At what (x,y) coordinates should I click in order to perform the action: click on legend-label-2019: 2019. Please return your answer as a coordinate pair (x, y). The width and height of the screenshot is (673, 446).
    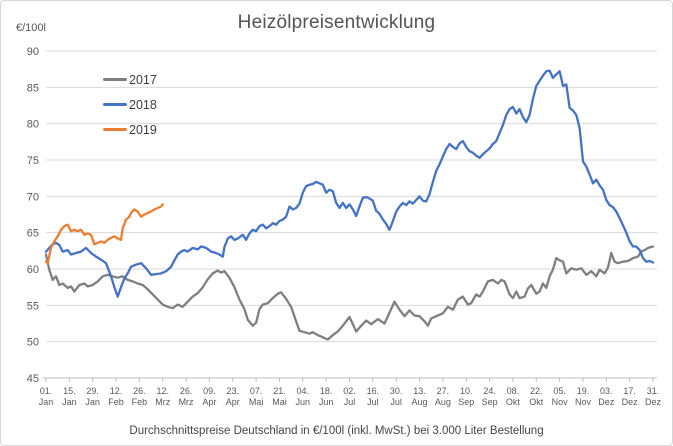
    Looking at the image, I should click on (143, 129).